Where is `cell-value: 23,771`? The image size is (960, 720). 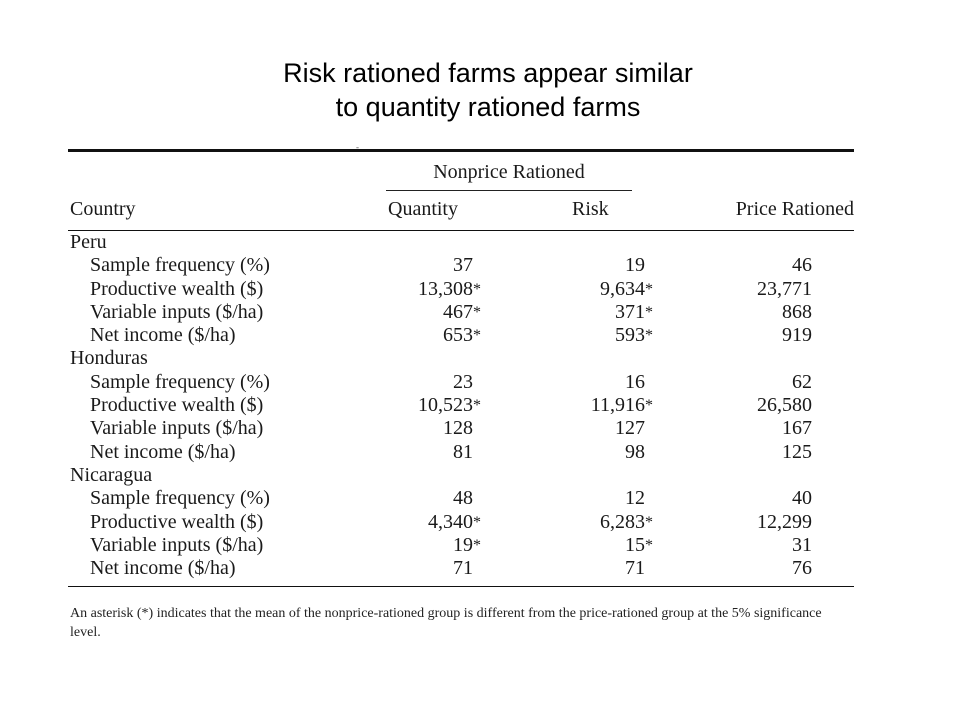 cell-value: 23,771 is located at coordinates (784, 288).